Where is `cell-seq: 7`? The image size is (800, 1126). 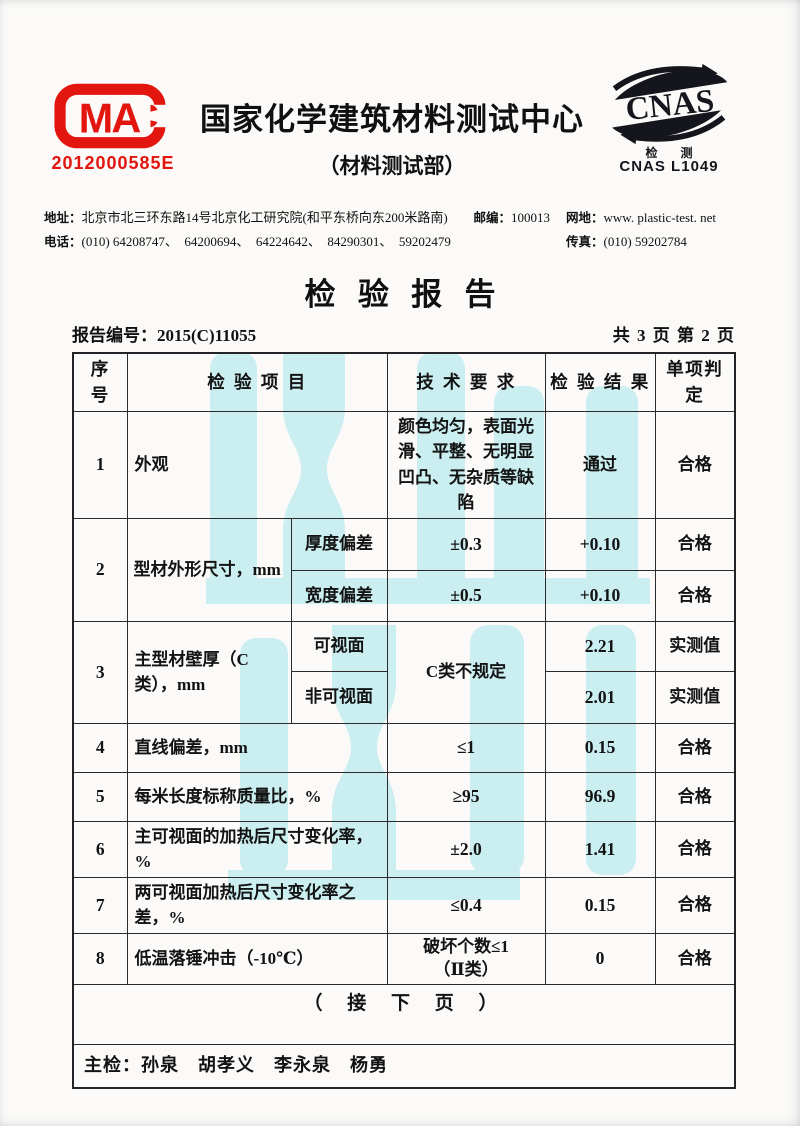 cell-seq: 7 is located at coordinates (100, 905).